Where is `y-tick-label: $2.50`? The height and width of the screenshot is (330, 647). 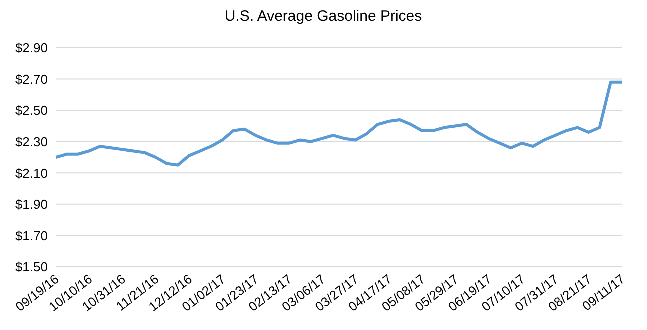
y-tick-label: $2.50 is located at coordinates (31, 110).